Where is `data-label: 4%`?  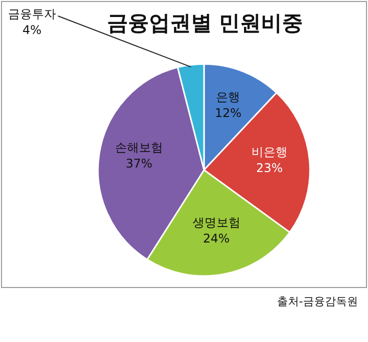 data-label: 4% is located at coordinates (32, 30).